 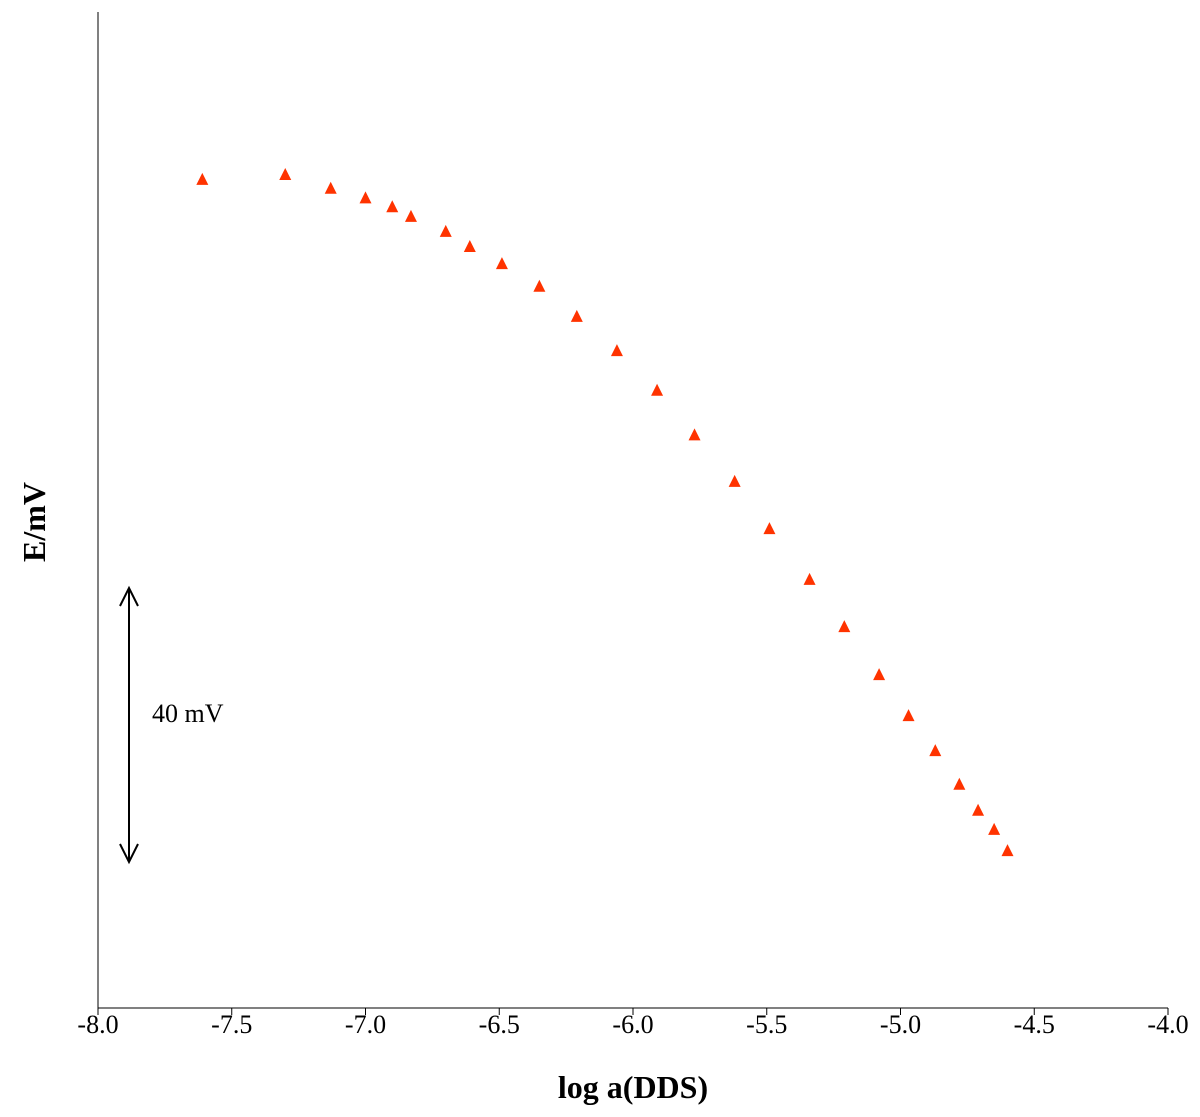 I want to click on y-axis-label: E/mV, so click(x=34, y=522).